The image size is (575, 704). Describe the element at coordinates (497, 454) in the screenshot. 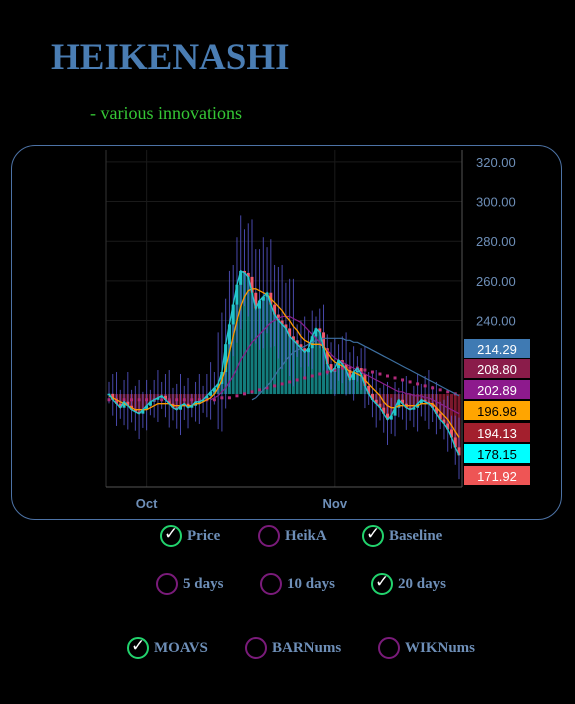

I see `price-label: 178.15` at that location.